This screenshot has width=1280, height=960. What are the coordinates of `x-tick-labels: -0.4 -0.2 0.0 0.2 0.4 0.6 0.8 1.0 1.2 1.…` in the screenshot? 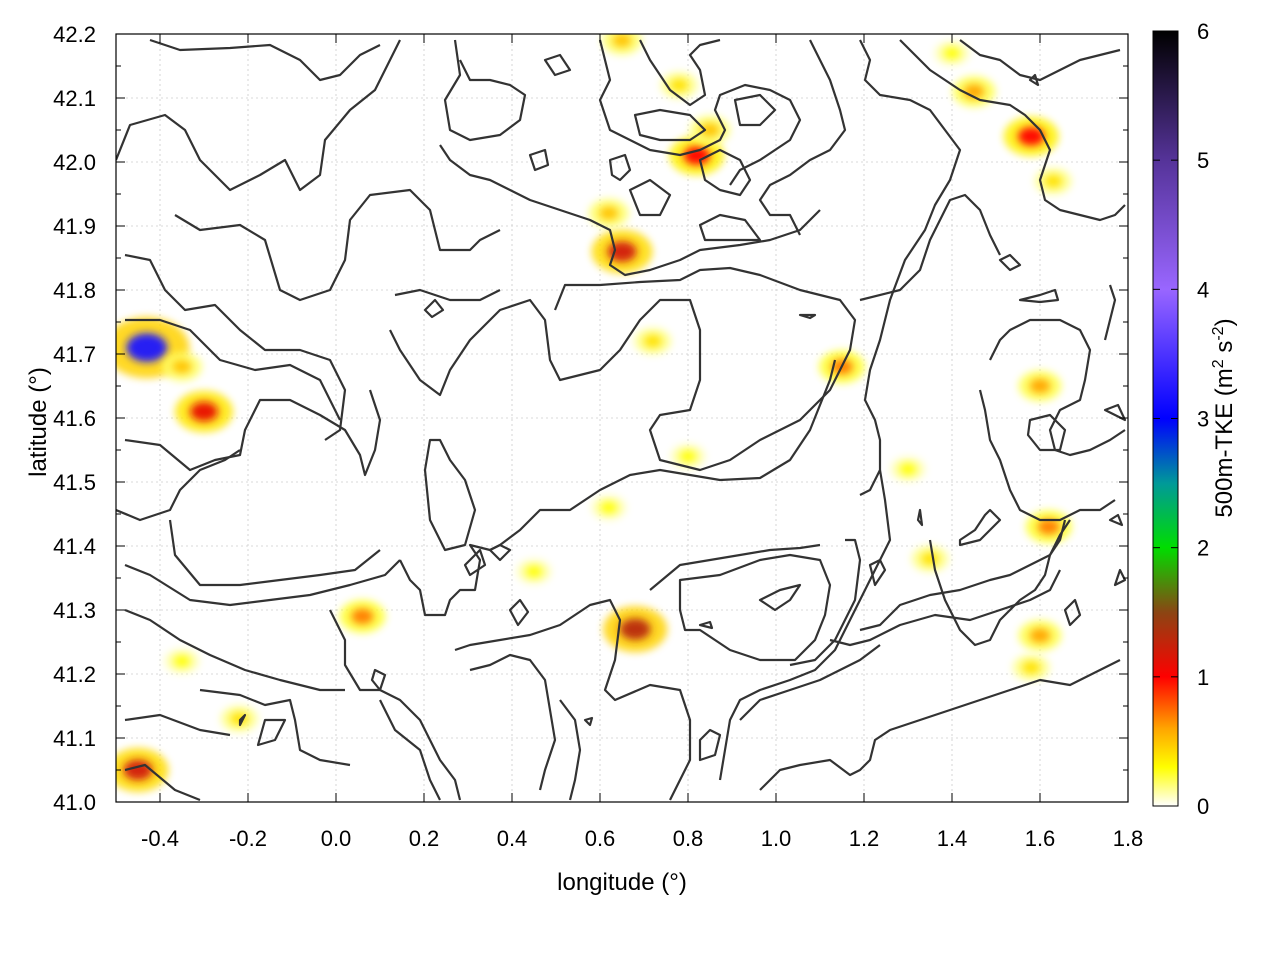 It's located at (642, 838).